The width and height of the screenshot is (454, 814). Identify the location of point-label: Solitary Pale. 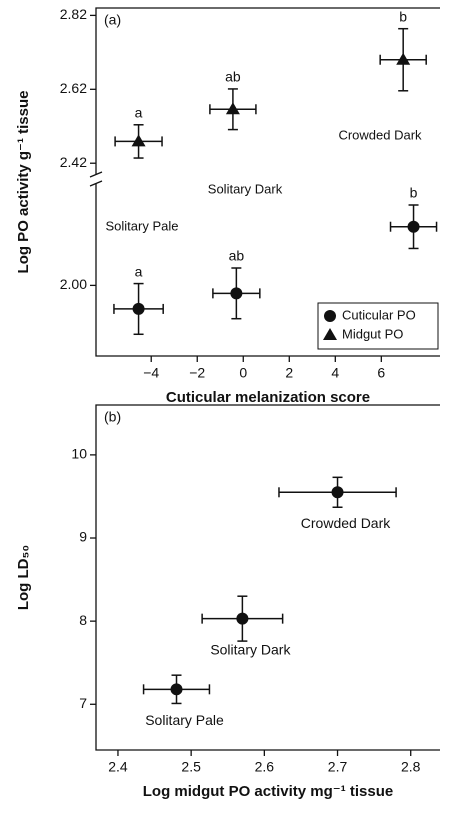
(184, 720).